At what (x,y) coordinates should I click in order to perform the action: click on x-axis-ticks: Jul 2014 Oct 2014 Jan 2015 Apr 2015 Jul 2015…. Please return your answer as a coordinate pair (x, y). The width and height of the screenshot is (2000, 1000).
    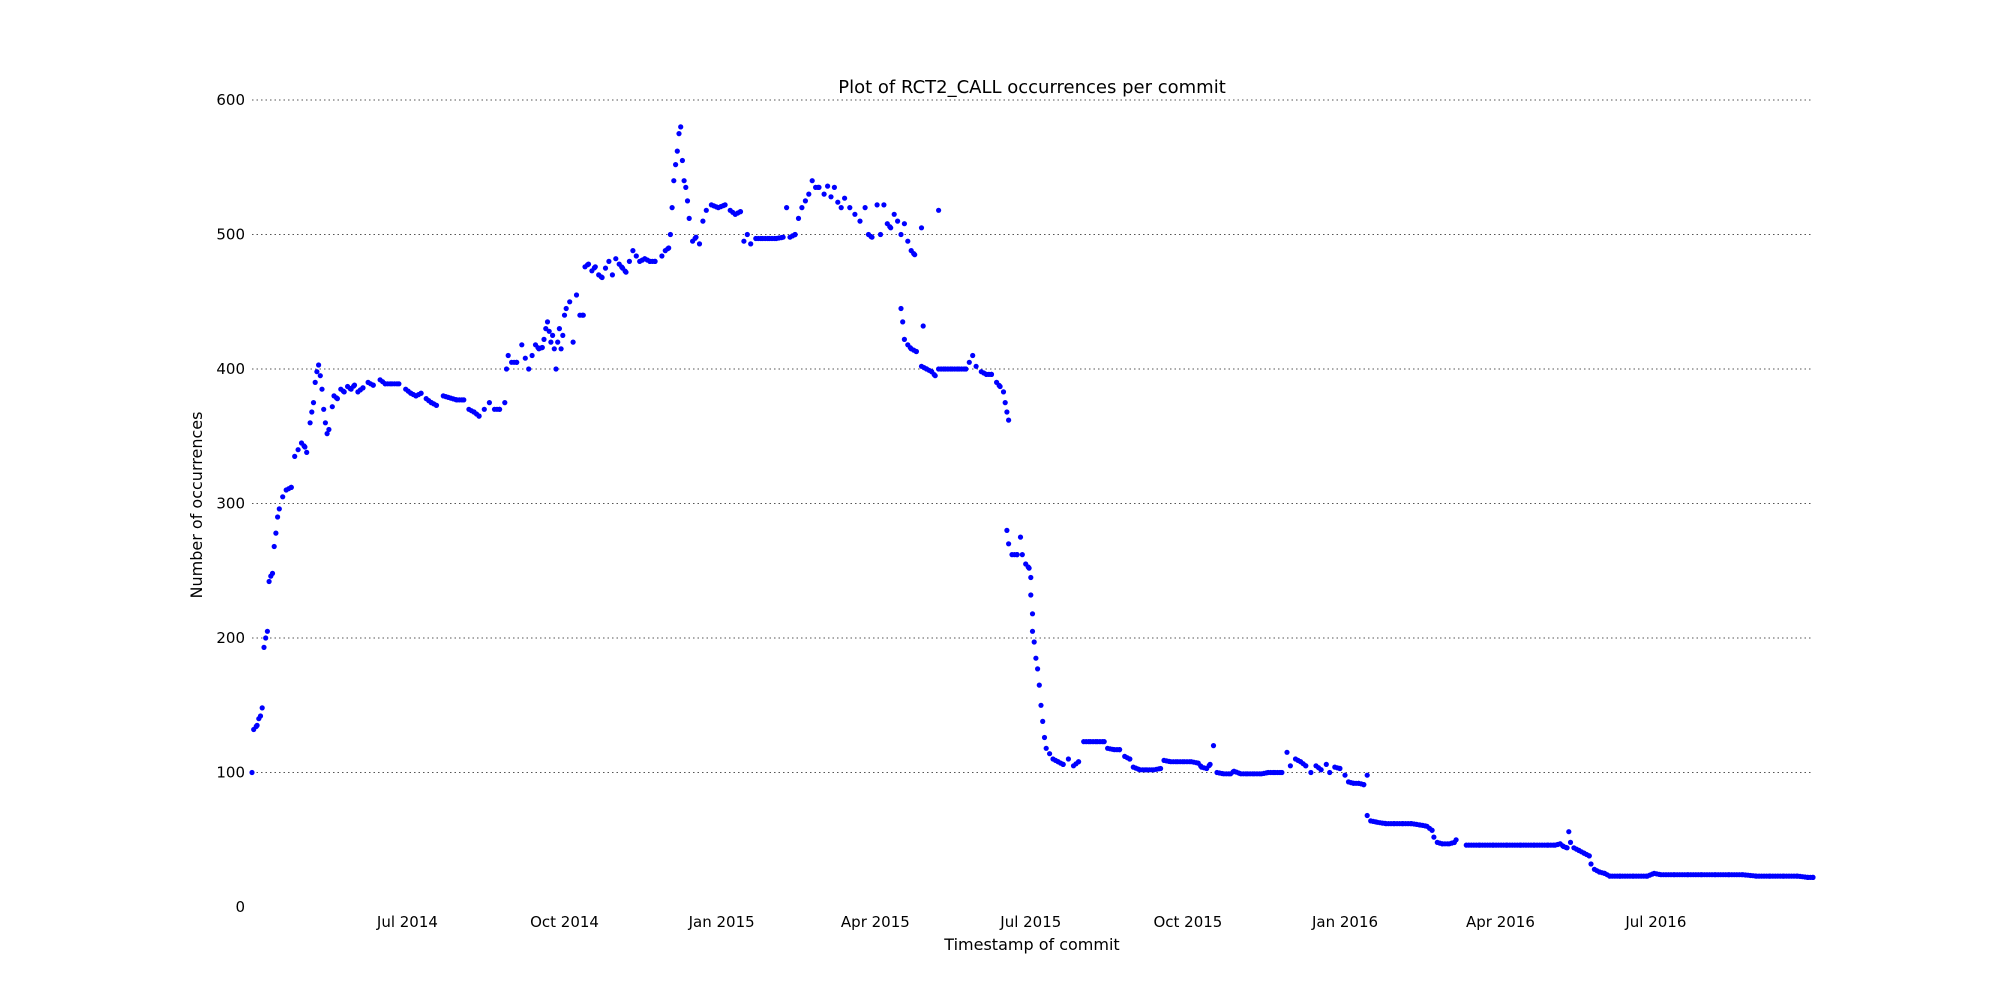
    Looking at the image, I should click on (1031, 922).